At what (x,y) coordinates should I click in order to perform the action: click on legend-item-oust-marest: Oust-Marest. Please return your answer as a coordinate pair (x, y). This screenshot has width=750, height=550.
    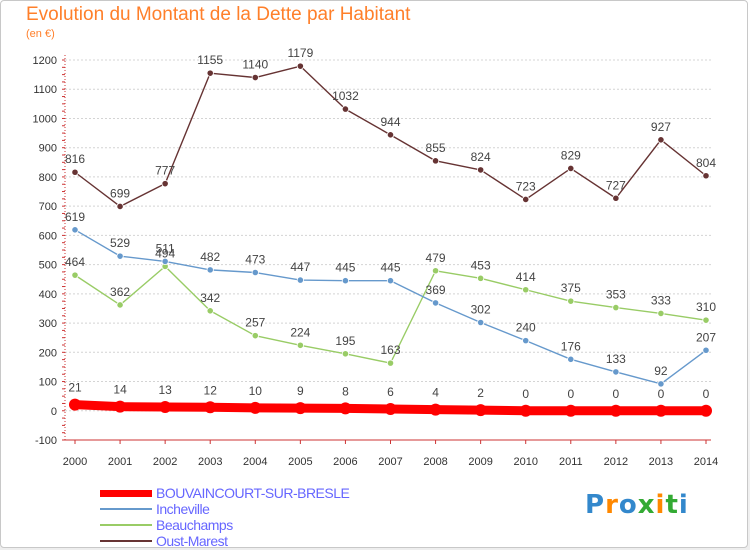
    Looking at the image, I should click on (300, 541).